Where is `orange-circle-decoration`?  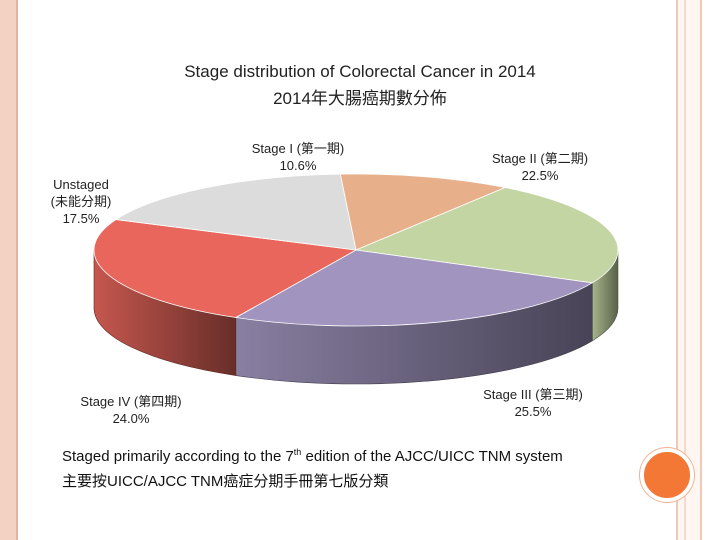 orange-circle-decoration is located at coordinates (667, 475).